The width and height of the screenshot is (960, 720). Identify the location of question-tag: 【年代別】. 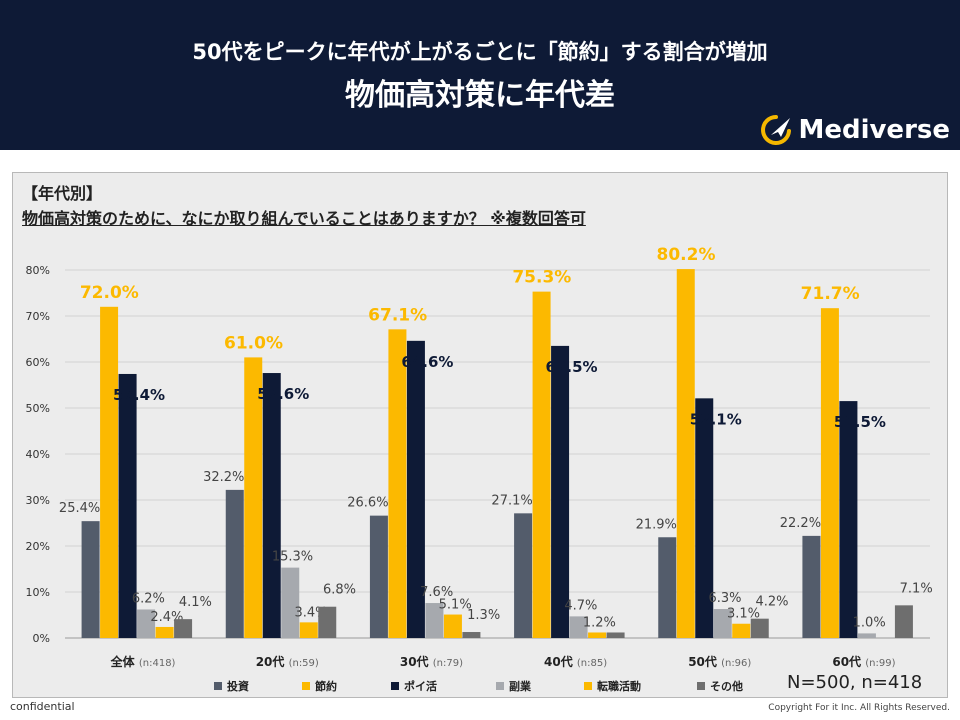
(62, 193).